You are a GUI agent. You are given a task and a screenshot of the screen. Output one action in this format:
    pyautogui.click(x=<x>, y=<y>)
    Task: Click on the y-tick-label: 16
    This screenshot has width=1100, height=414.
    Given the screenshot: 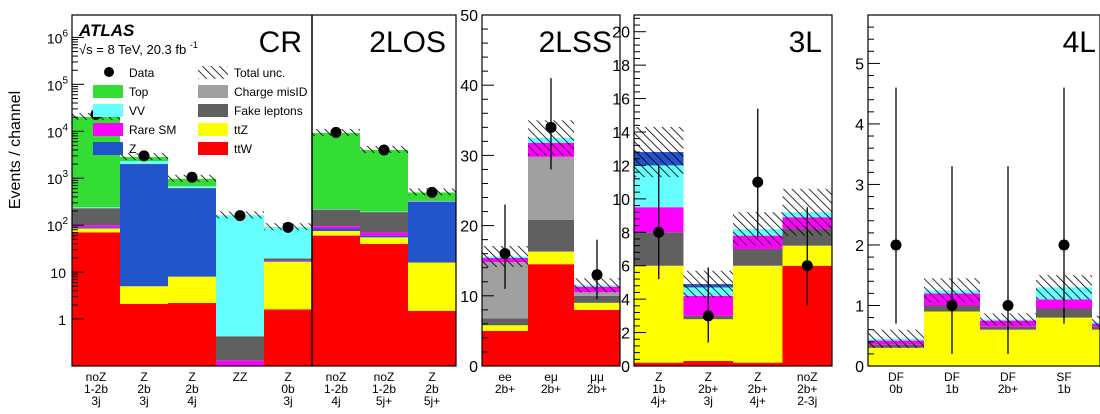 What is the action you would take?
    pyautogui.click(x=621, y=100)
    